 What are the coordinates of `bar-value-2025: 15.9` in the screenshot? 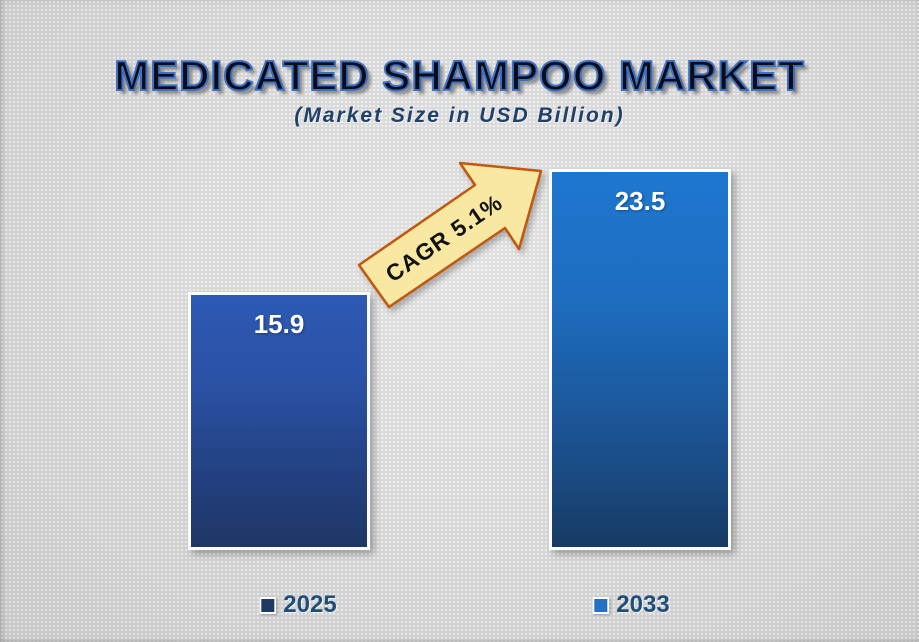 It's located at (279, 324).